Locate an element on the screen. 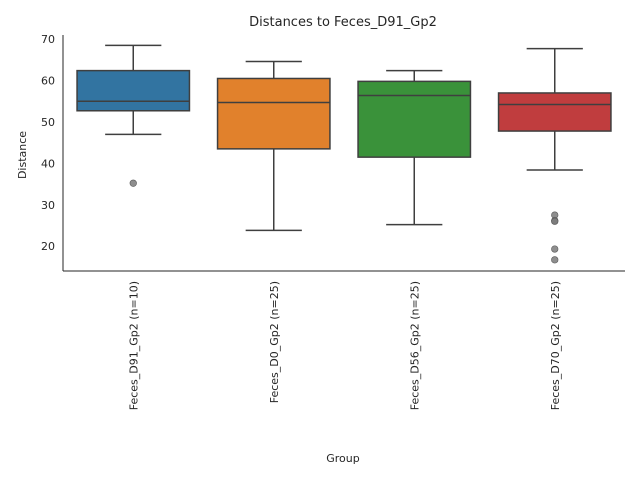  x-tick-label: Feces_D70_Gp2 (n=25) is located at coordinates (555, 345).